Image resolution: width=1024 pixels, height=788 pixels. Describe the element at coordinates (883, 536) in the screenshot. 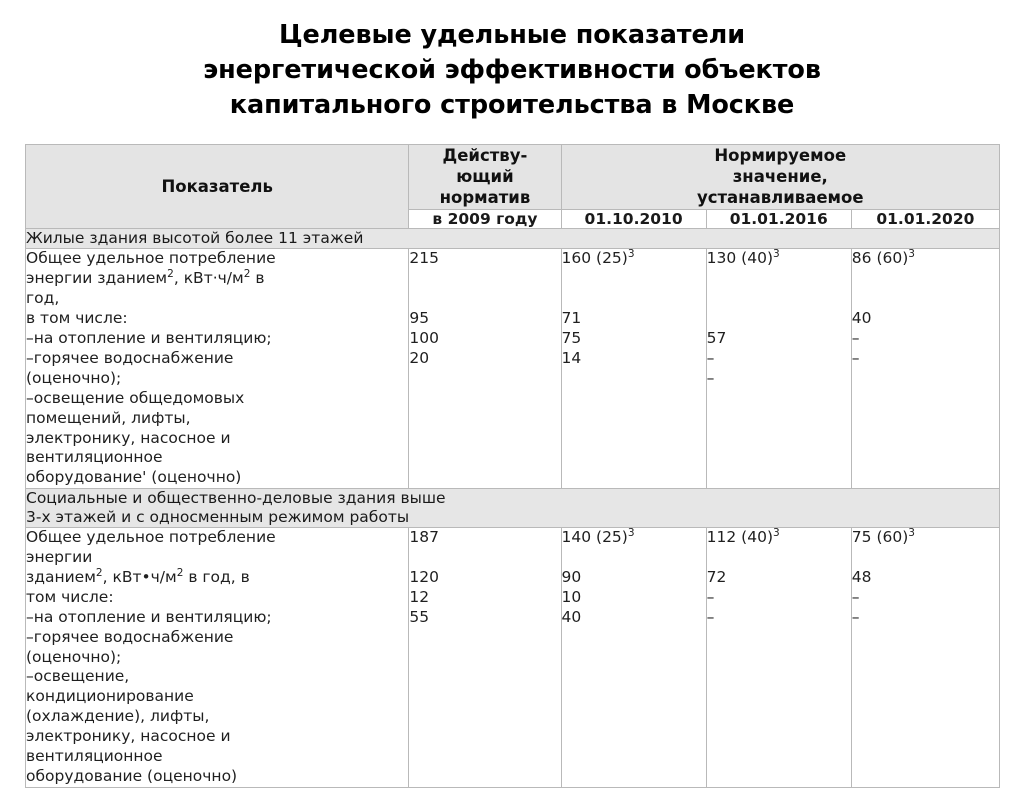

I see `value-with-superscript: 75 (60)3` at that location.